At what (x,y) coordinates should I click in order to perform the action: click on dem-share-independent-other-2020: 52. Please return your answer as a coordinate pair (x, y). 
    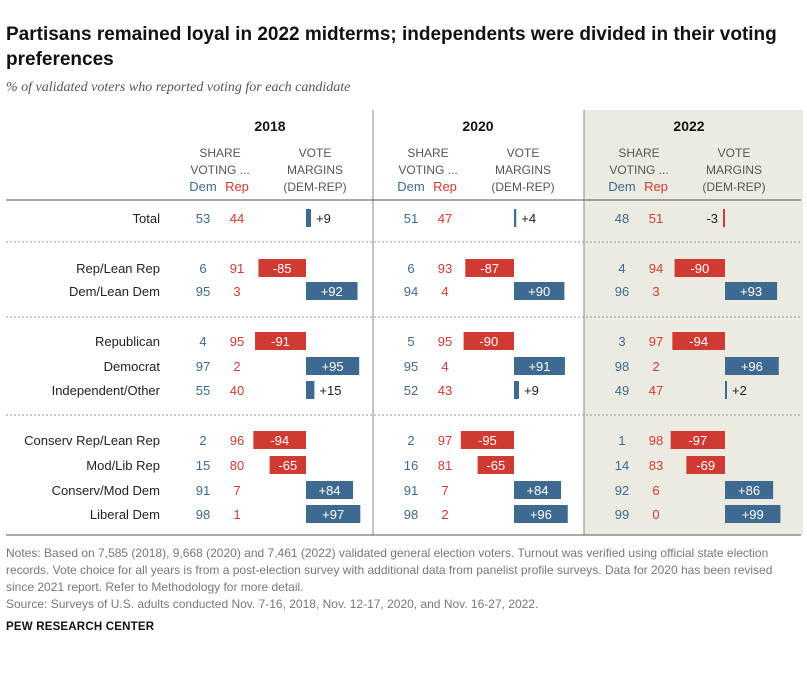
    Looking at the image, I should click on (411, 390).